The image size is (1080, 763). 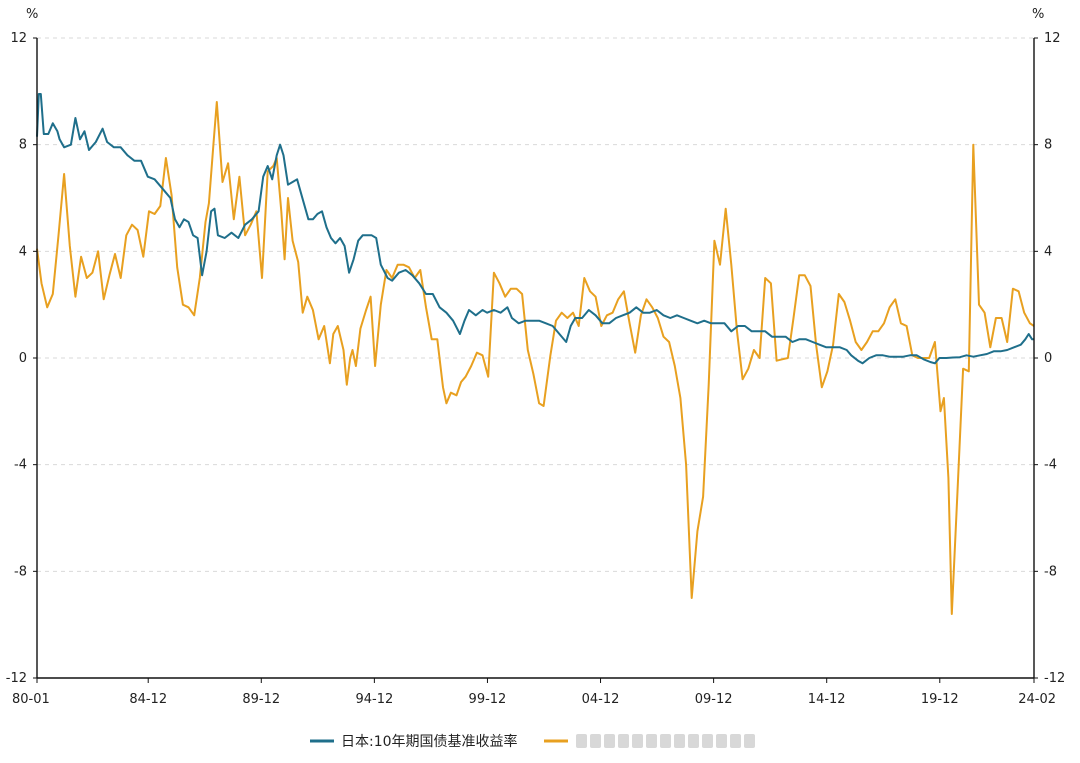 I want to click on x-tick-label: 89-12, so click(x=261, y=699).